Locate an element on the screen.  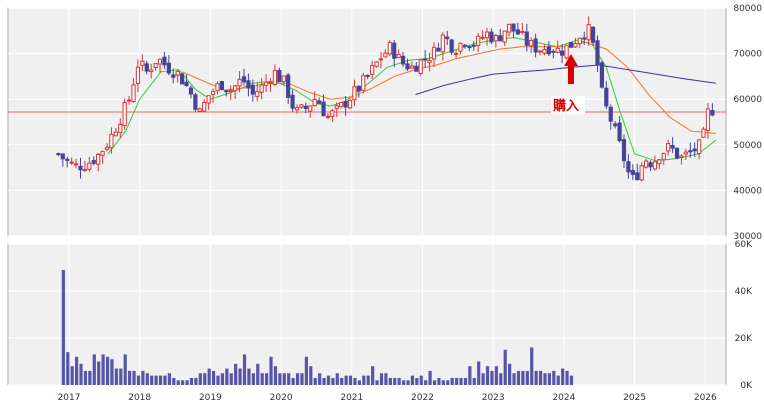
volume-y-tick-label: 60K is located at coordinates (744, 245).